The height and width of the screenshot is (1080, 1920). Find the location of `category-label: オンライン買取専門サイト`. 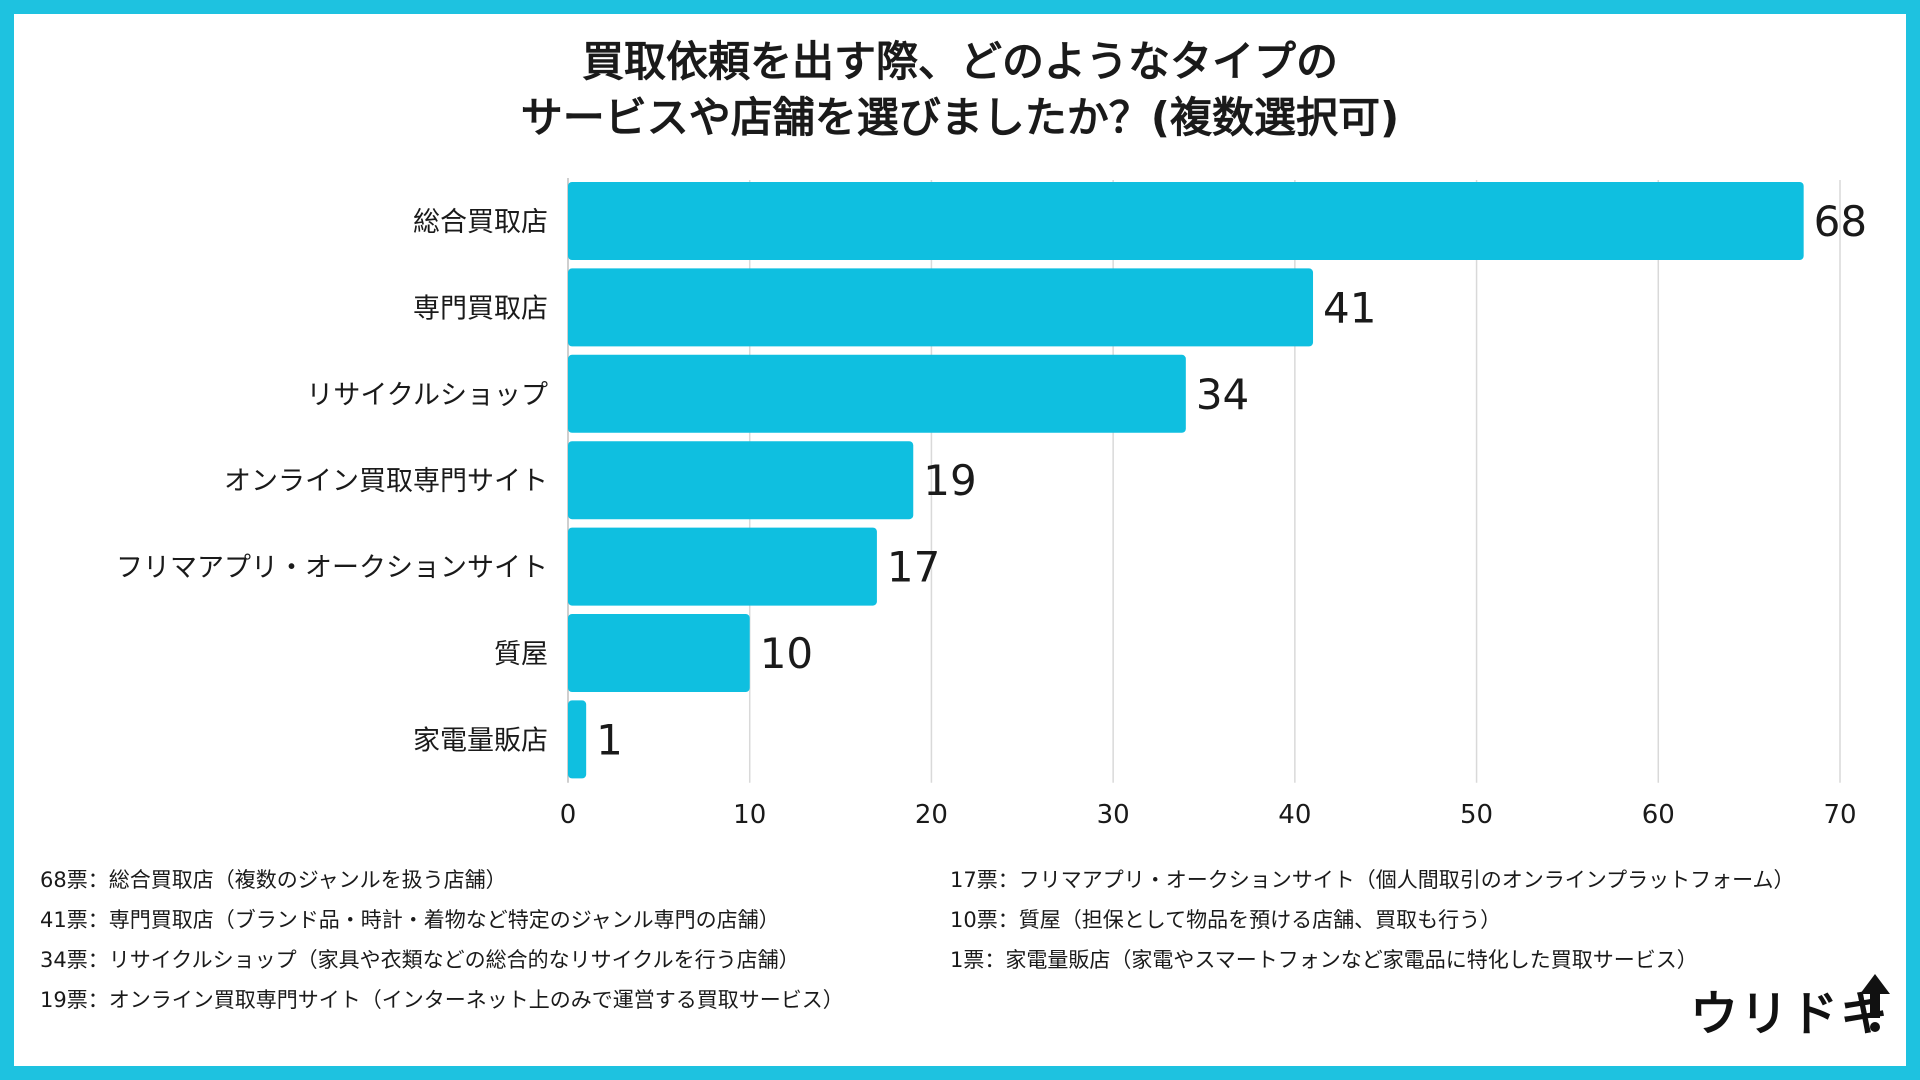

category-label: オンライン買取専門サイト is located at coordinates (386, 481).